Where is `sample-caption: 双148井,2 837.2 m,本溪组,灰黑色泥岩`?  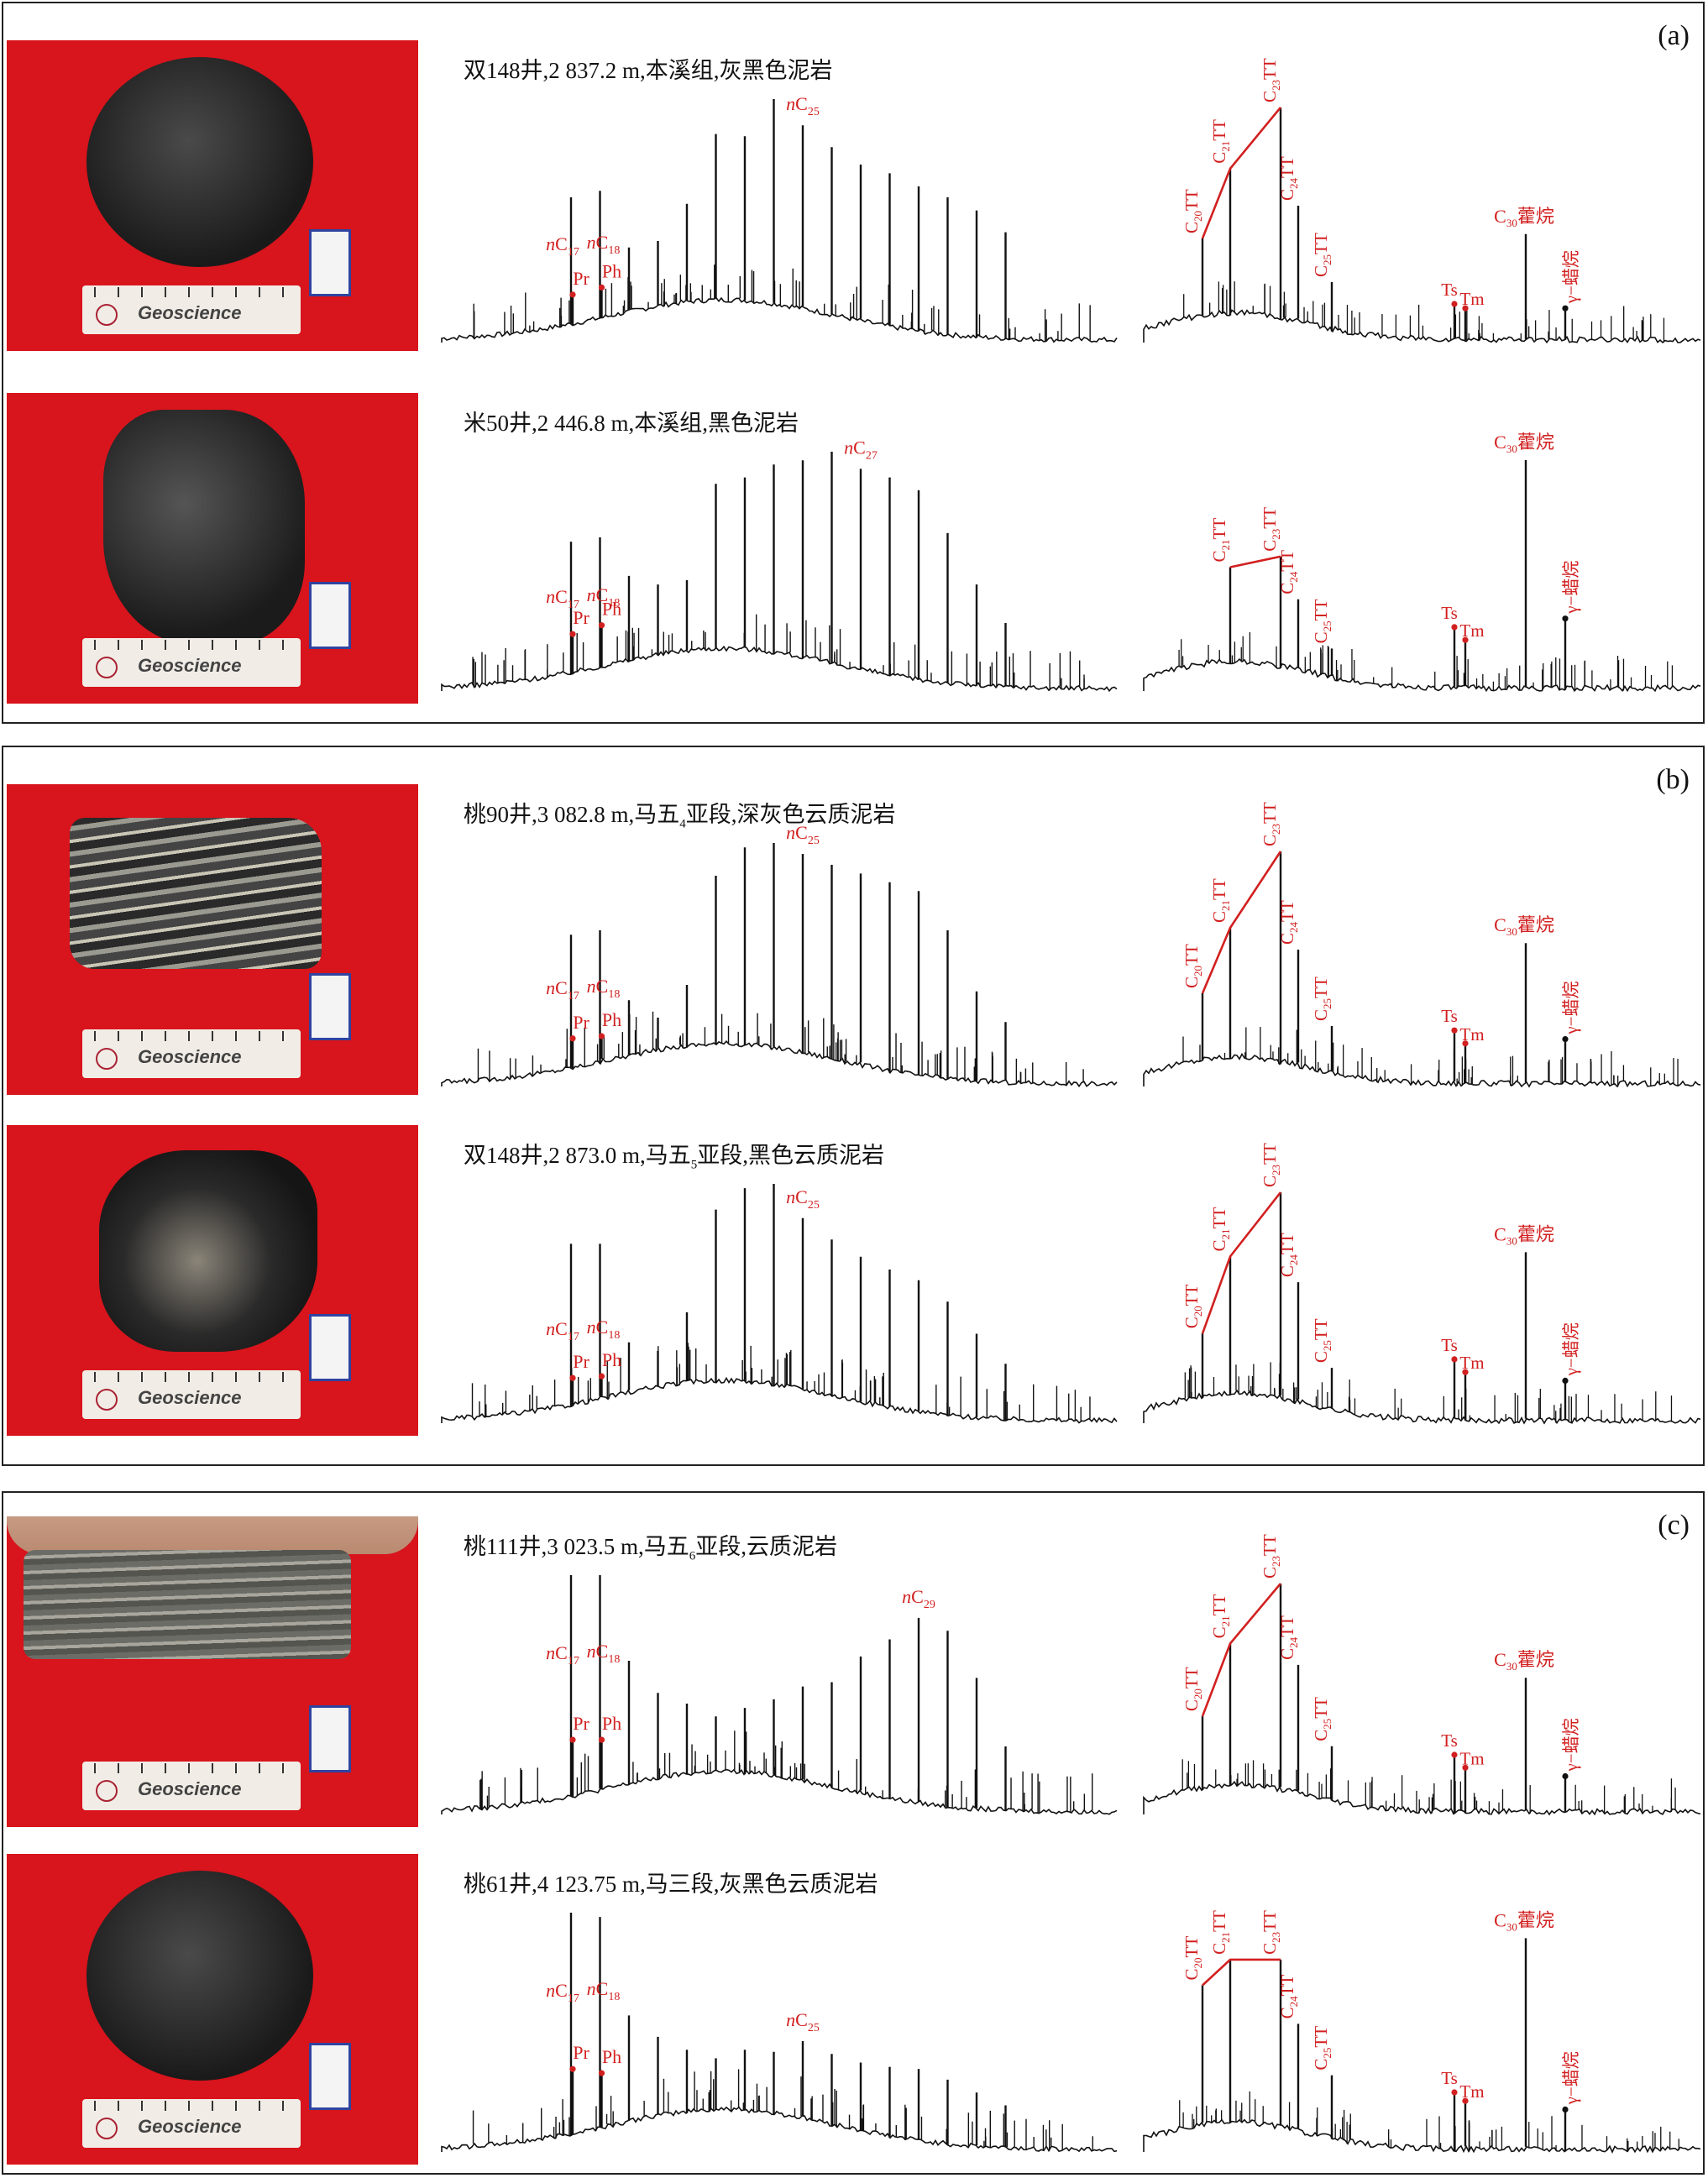
sample-caption: 双148井,2 837.2 m,本溪组,灰黑色泥岩 is located at coordinates (649, 69).